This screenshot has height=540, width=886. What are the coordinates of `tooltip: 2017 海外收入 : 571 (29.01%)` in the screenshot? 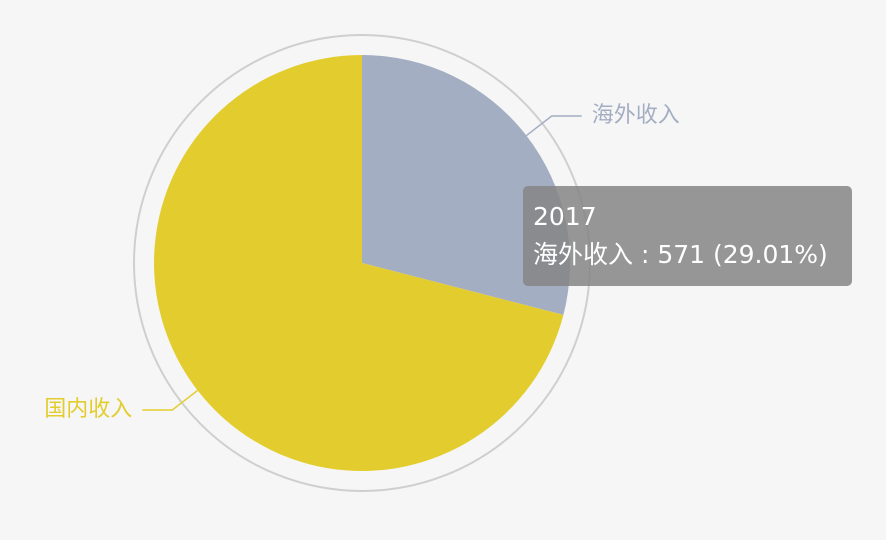 It's located at (687, 236).